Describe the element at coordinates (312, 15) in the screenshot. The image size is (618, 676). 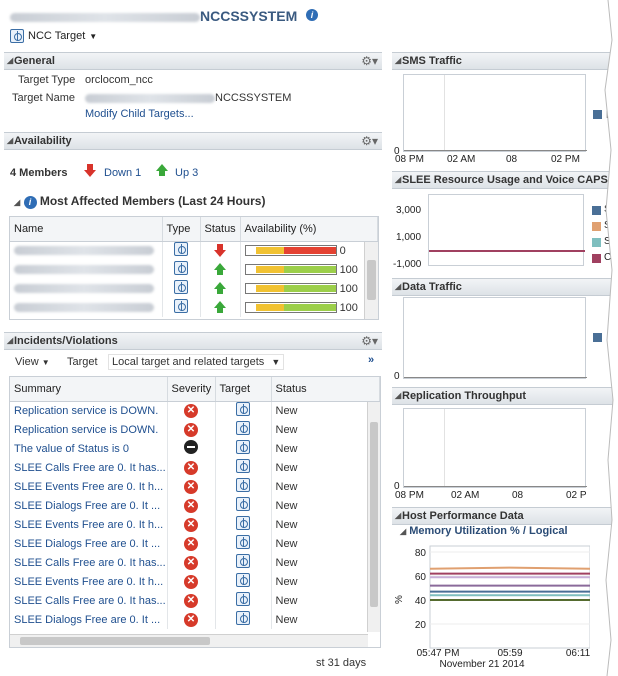
I see `info-icon: i` at that location.